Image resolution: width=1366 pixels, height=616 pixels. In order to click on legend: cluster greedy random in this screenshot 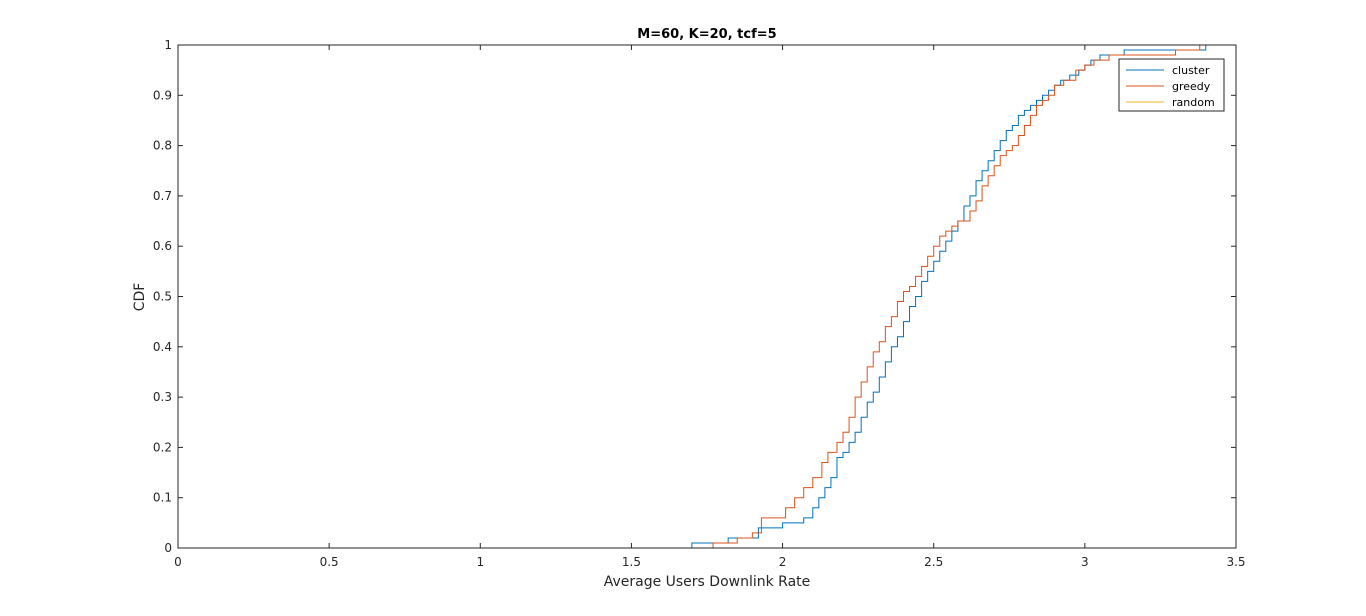, I will do `click(1171, 85)`.